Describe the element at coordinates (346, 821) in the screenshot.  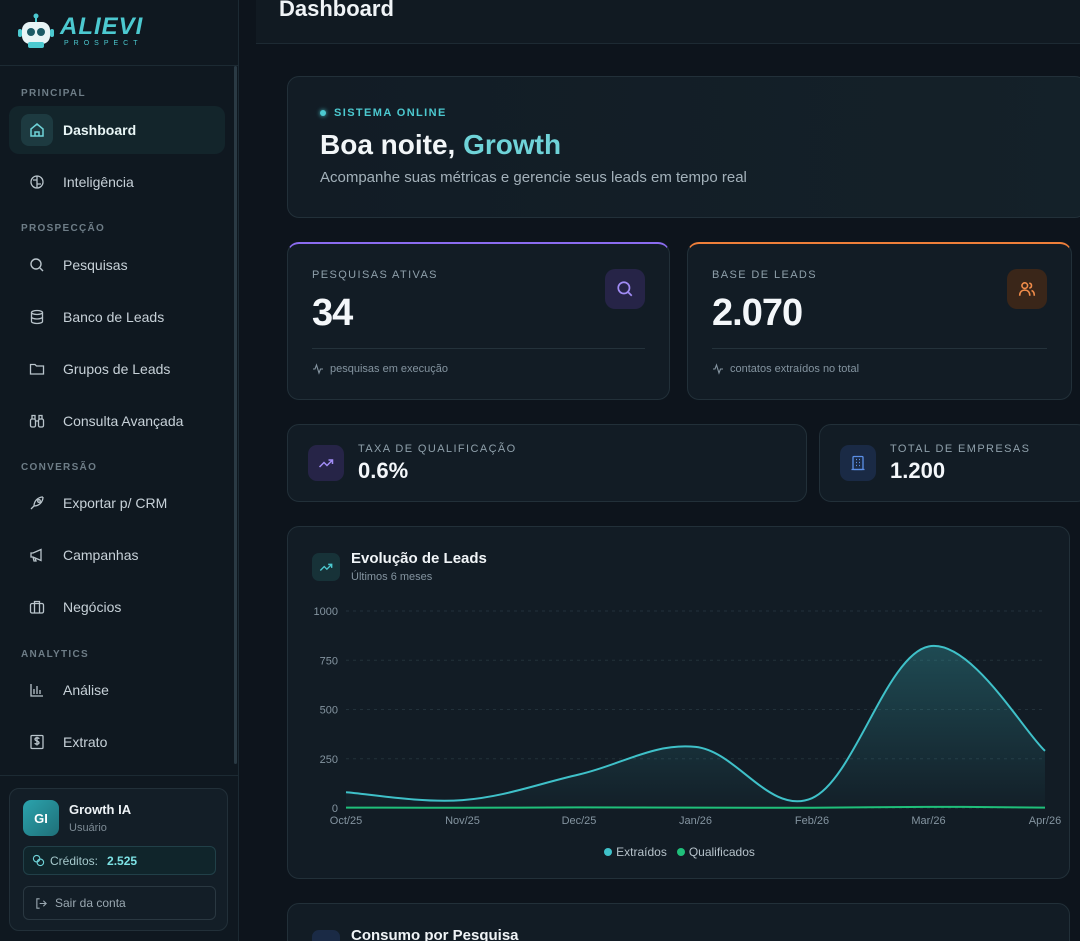
I see `x-tick-label: Oct/25` at that location.